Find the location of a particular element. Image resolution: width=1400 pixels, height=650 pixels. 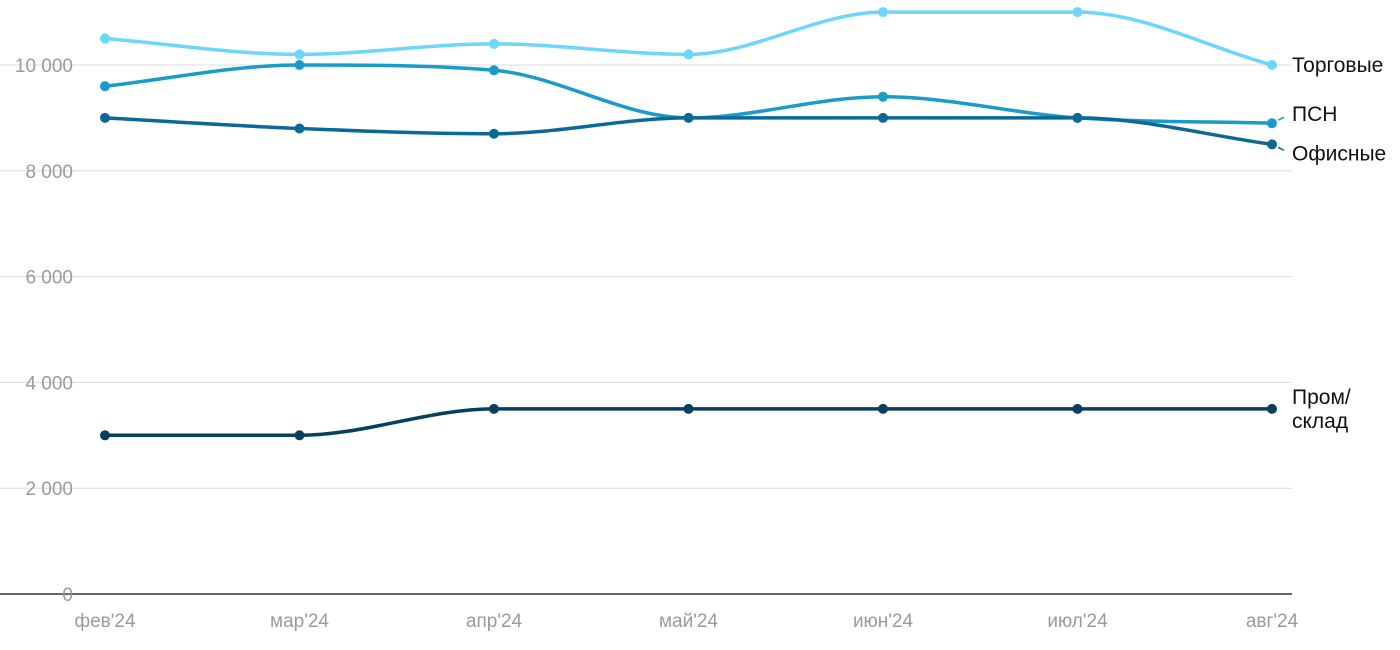

series-label: Офисные is located at coordinates (1339, 153).